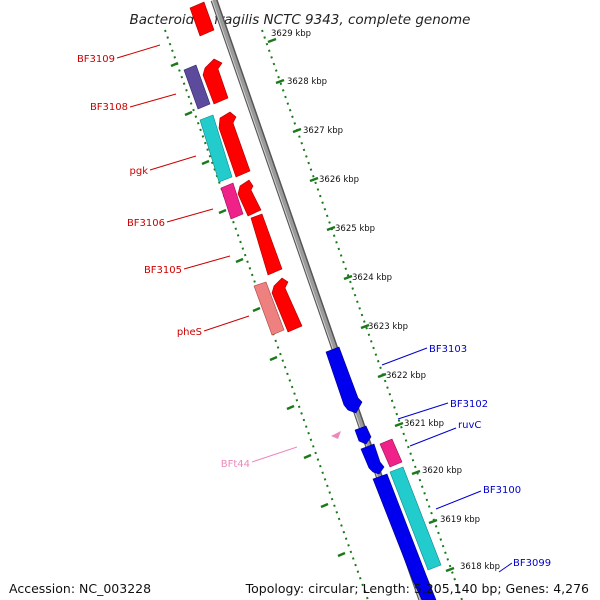 The height and width of the screenshot is (600, 600). I want to click on gene-label: pgk, so click(139, 171).